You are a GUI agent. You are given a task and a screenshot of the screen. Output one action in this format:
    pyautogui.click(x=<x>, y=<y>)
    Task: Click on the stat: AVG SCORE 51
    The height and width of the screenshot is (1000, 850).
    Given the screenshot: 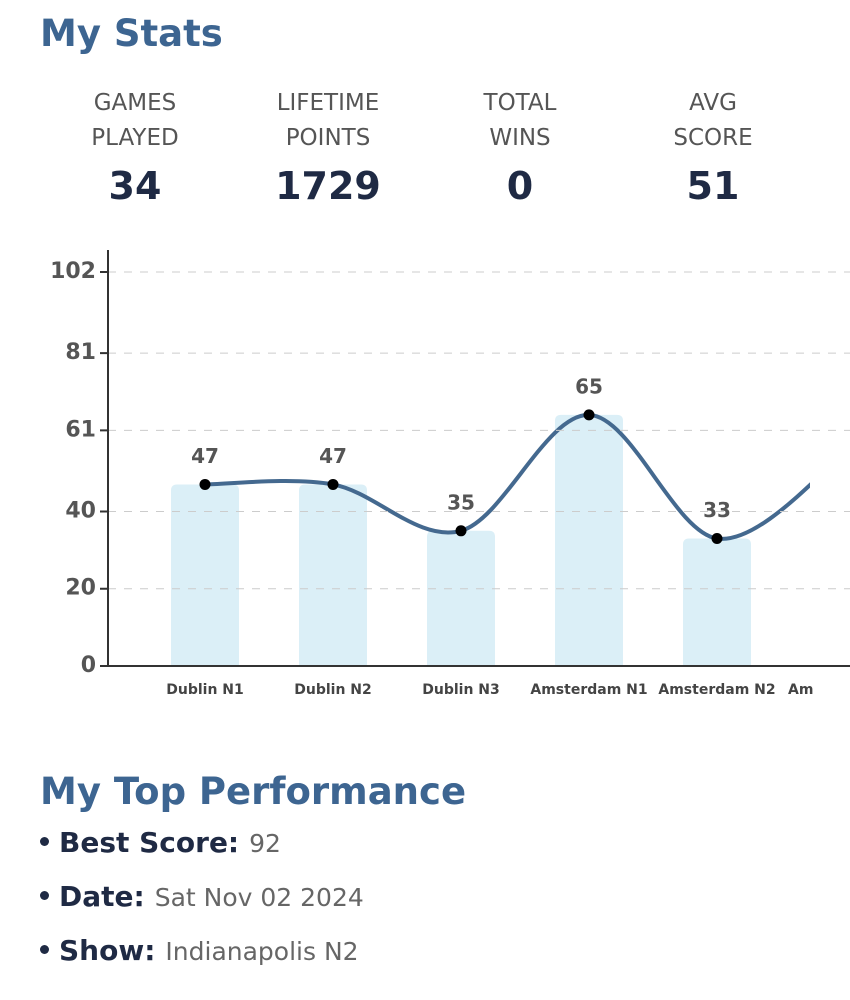 What is the action you would take?
    pyautogui.click(x=713, y=147)
    